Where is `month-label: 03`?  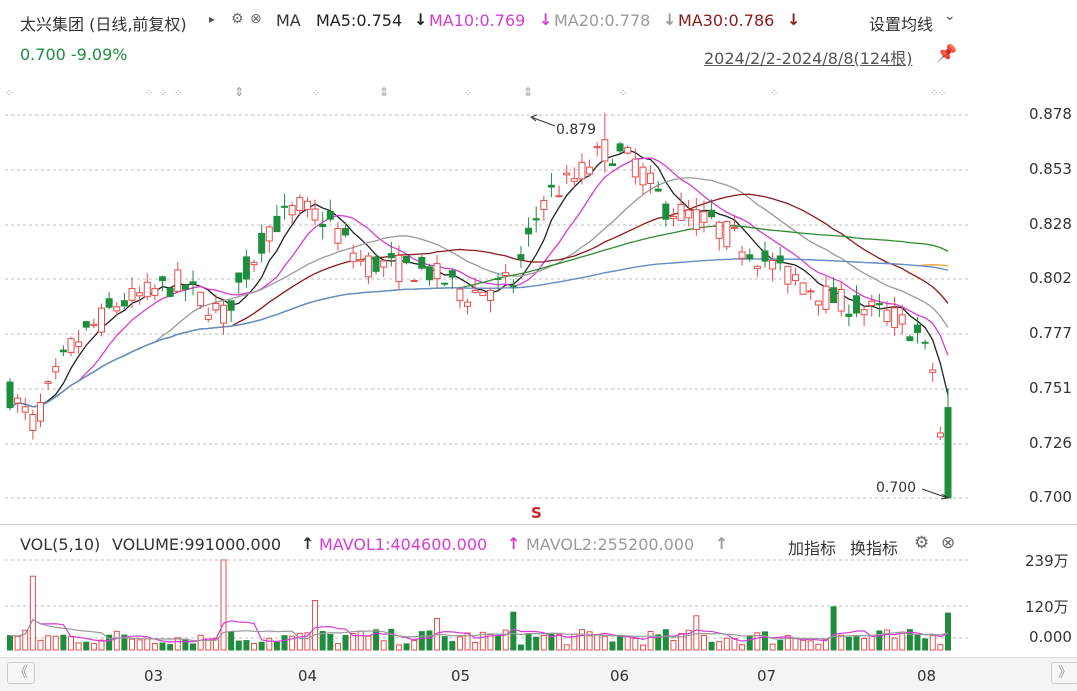 month-label: 03 is located at coordinates (154, 676).